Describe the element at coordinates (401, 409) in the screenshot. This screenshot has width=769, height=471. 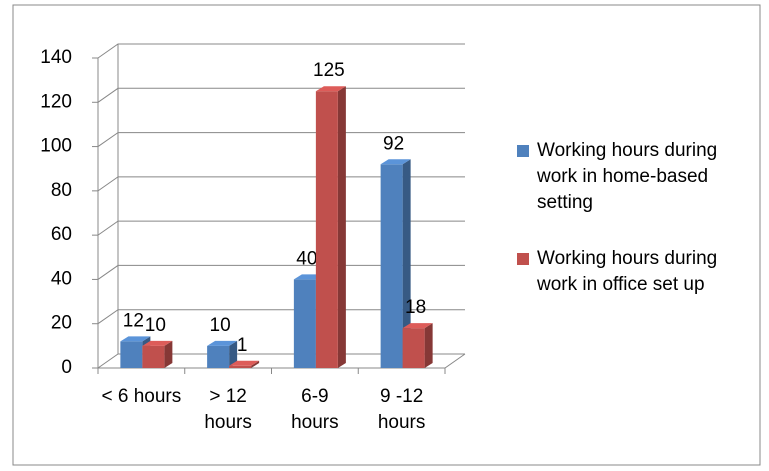
I see `x-tick-label: 9 -12 hours` at that location.